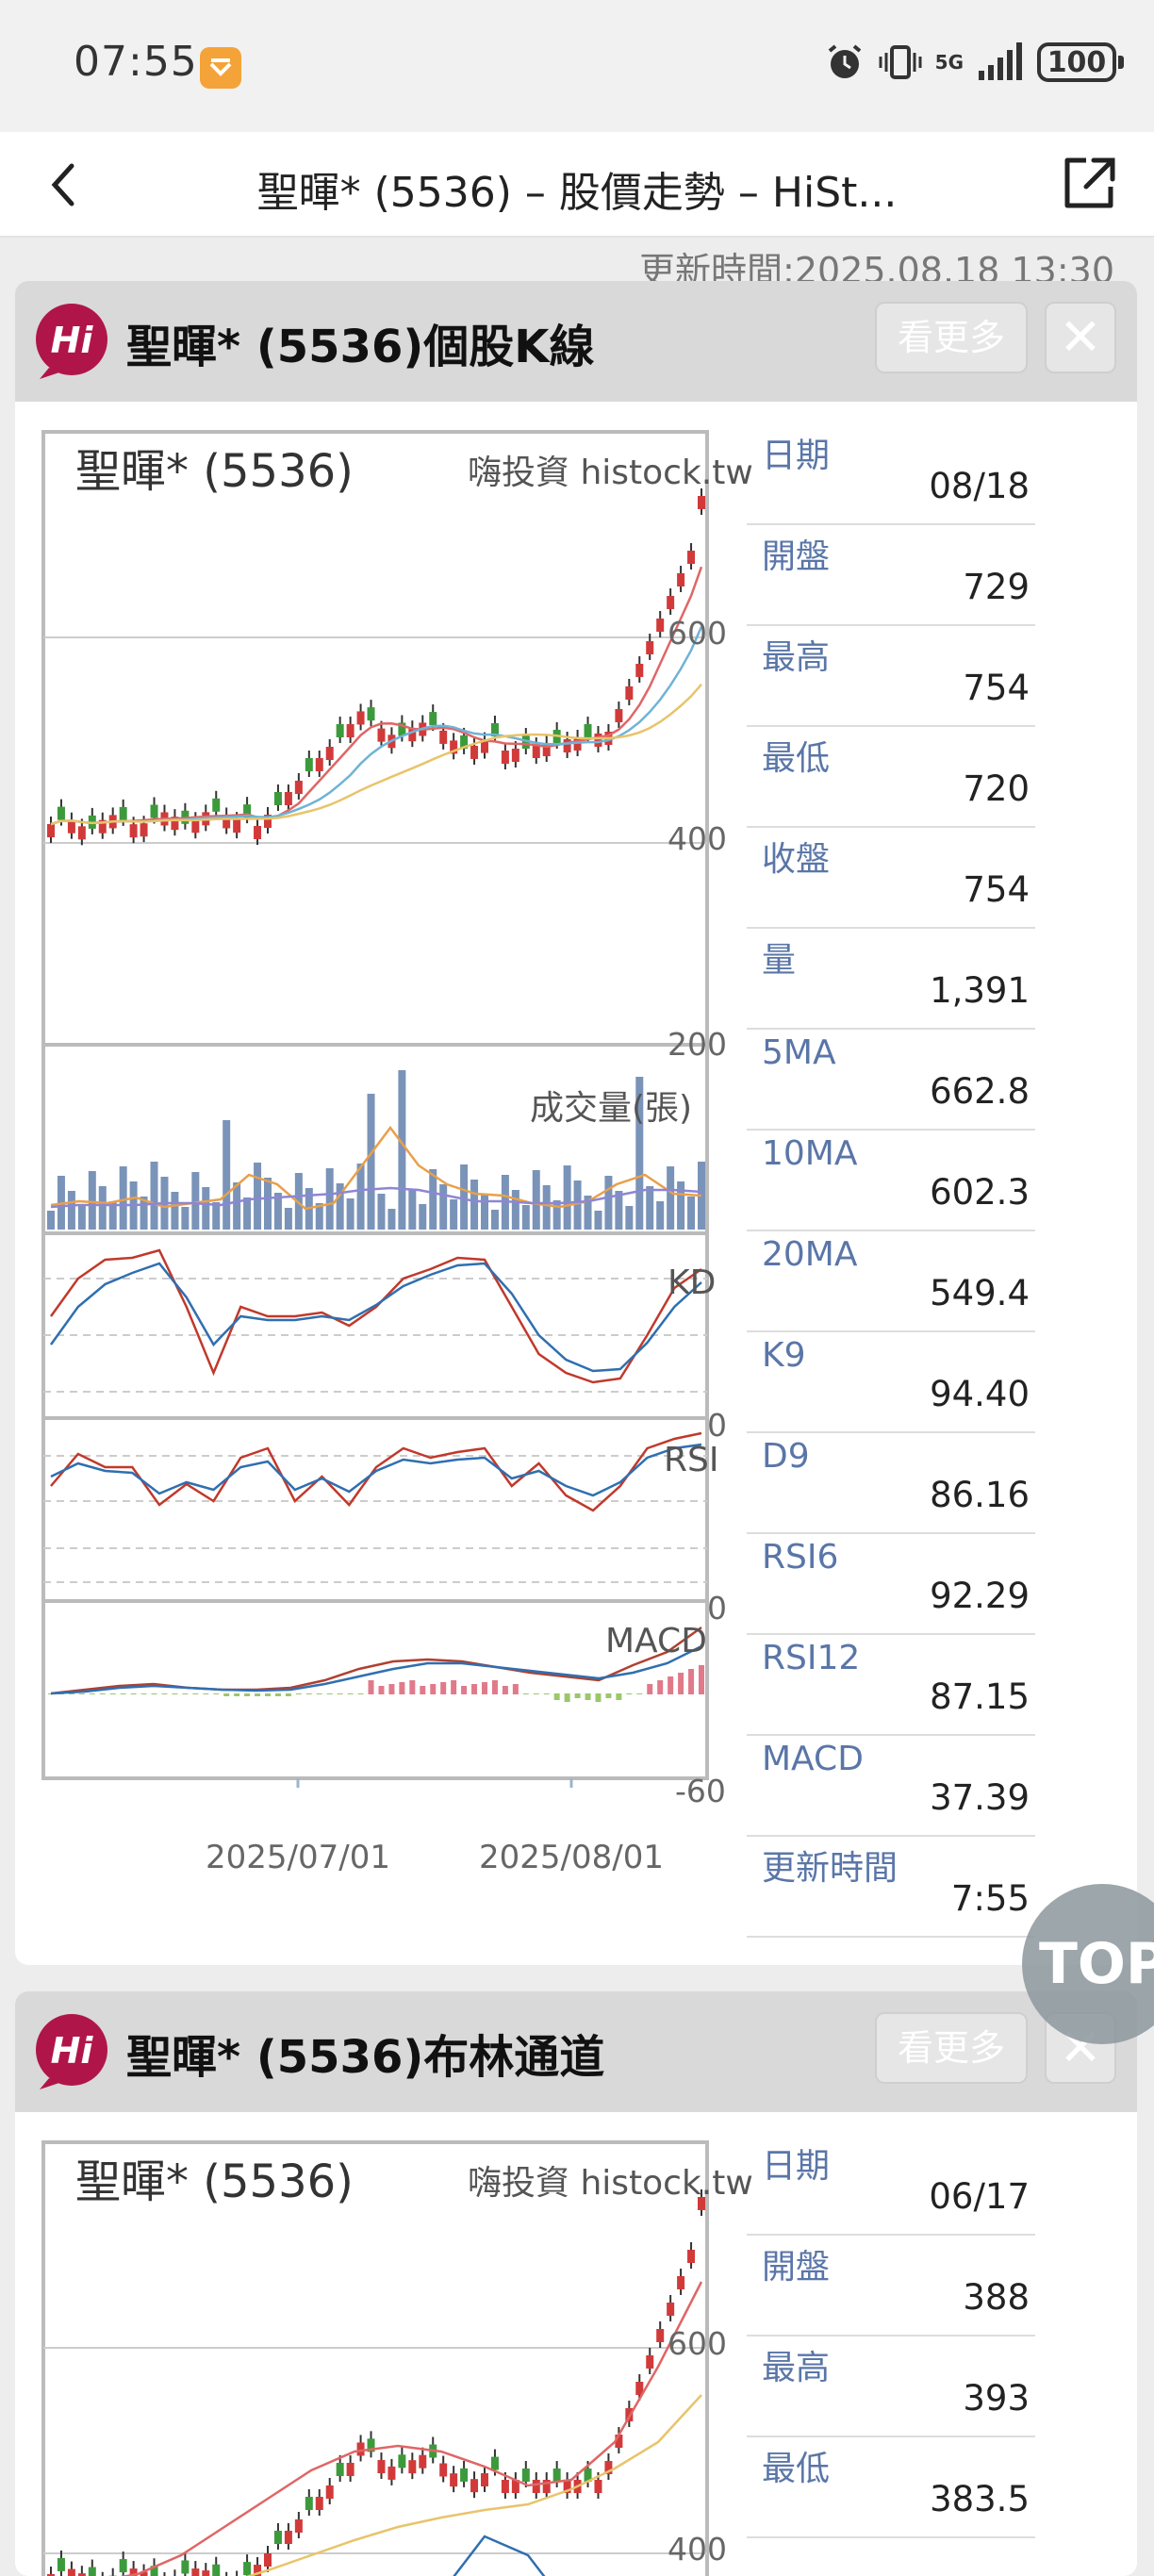 This screenshot has height=2576, width=1154. Describe the element at coordinates (796, 2263) in the screenshot. I see `quote-info-key: 開盤` at that location.